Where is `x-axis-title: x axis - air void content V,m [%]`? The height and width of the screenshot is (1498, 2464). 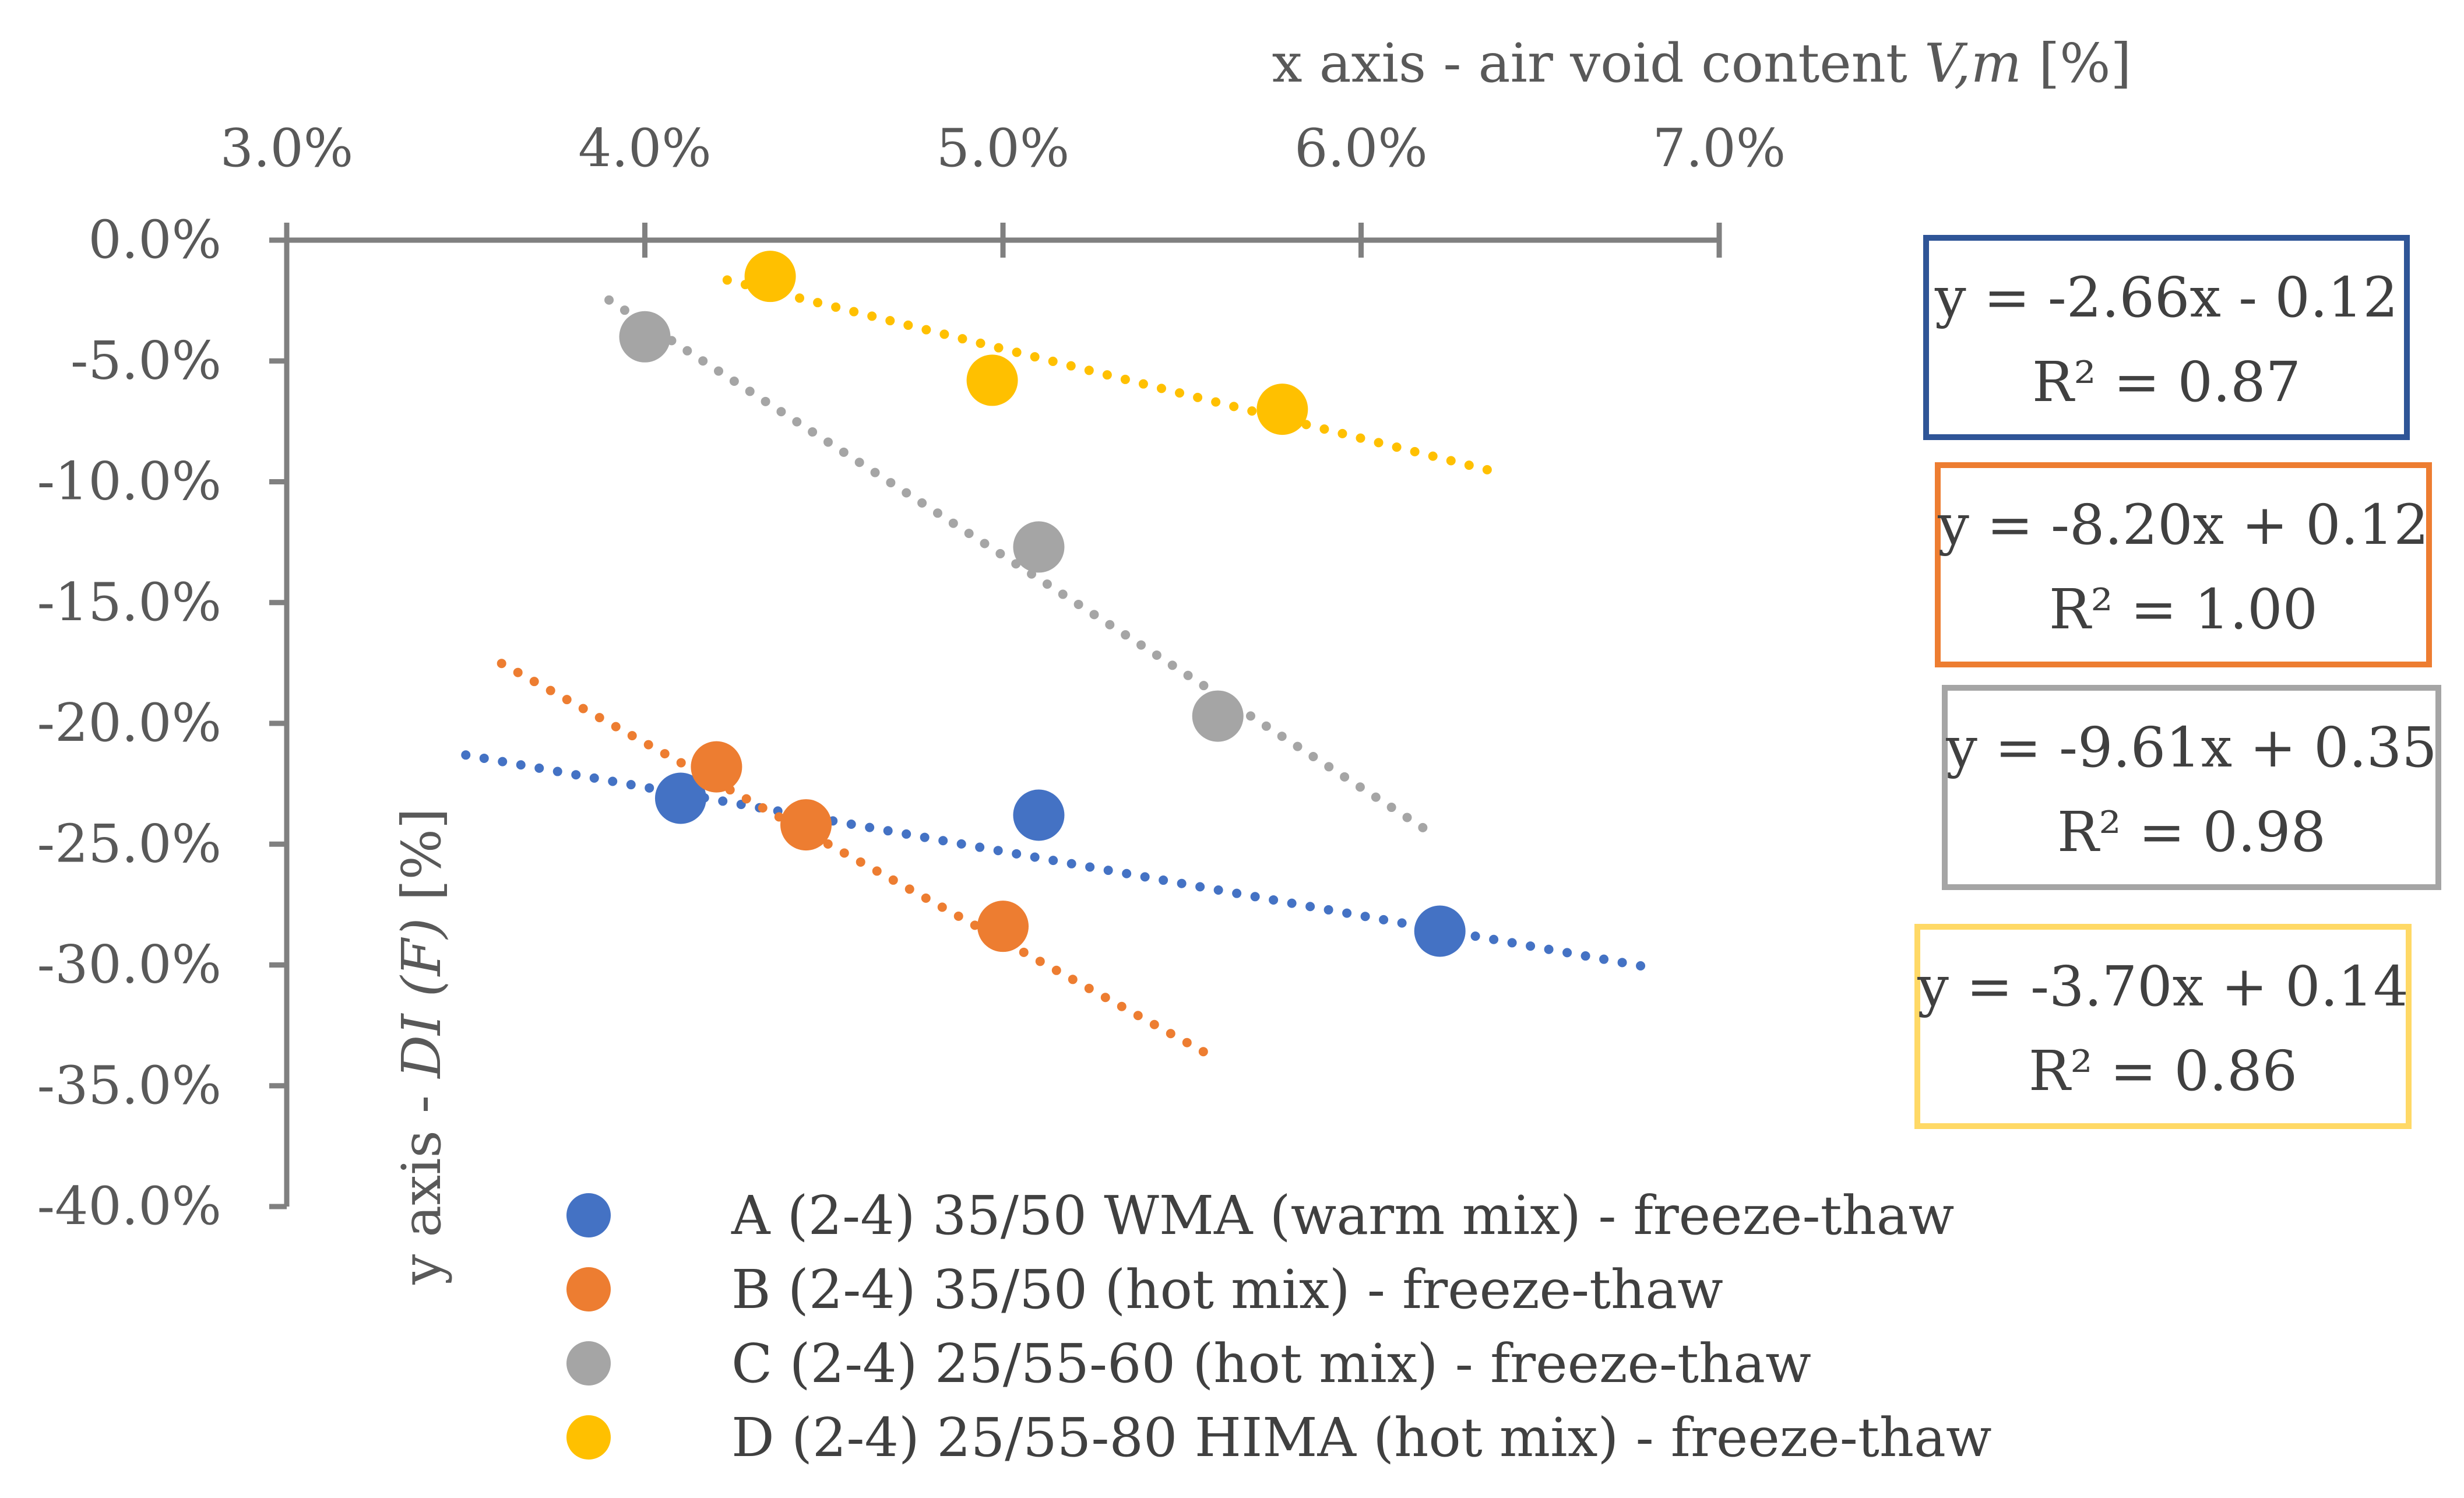
x-axis-title: x axis - air void content V,m [%] is located at coordinates (1702, 63).